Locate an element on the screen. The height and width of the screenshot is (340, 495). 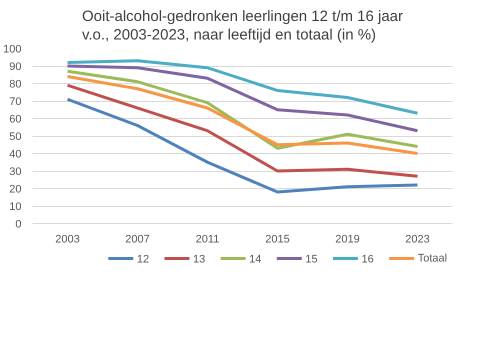
chart-title: Ooit-alcohol-gedronken leerlingen 12 t/m 16 jaar v.o., 2003-2023, naar leeftijd en totaal (in %) is located at coordinates (243, 26).